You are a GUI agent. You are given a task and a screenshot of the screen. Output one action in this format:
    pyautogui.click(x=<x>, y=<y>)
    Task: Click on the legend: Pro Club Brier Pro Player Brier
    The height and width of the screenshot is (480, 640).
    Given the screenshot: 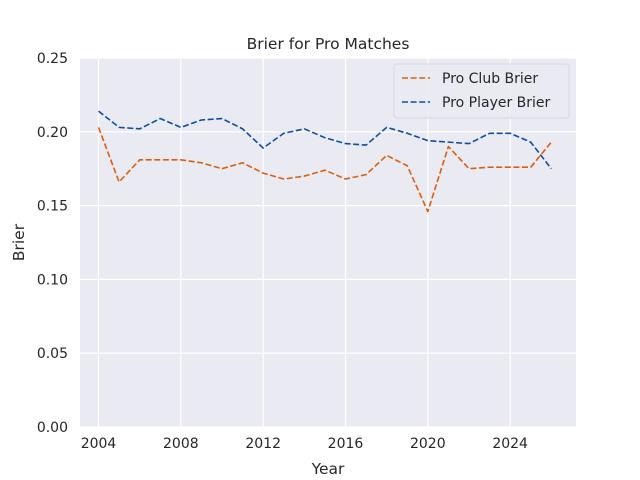 What is the action you would take?
    pyautogui.click(x=481, y=91)
    